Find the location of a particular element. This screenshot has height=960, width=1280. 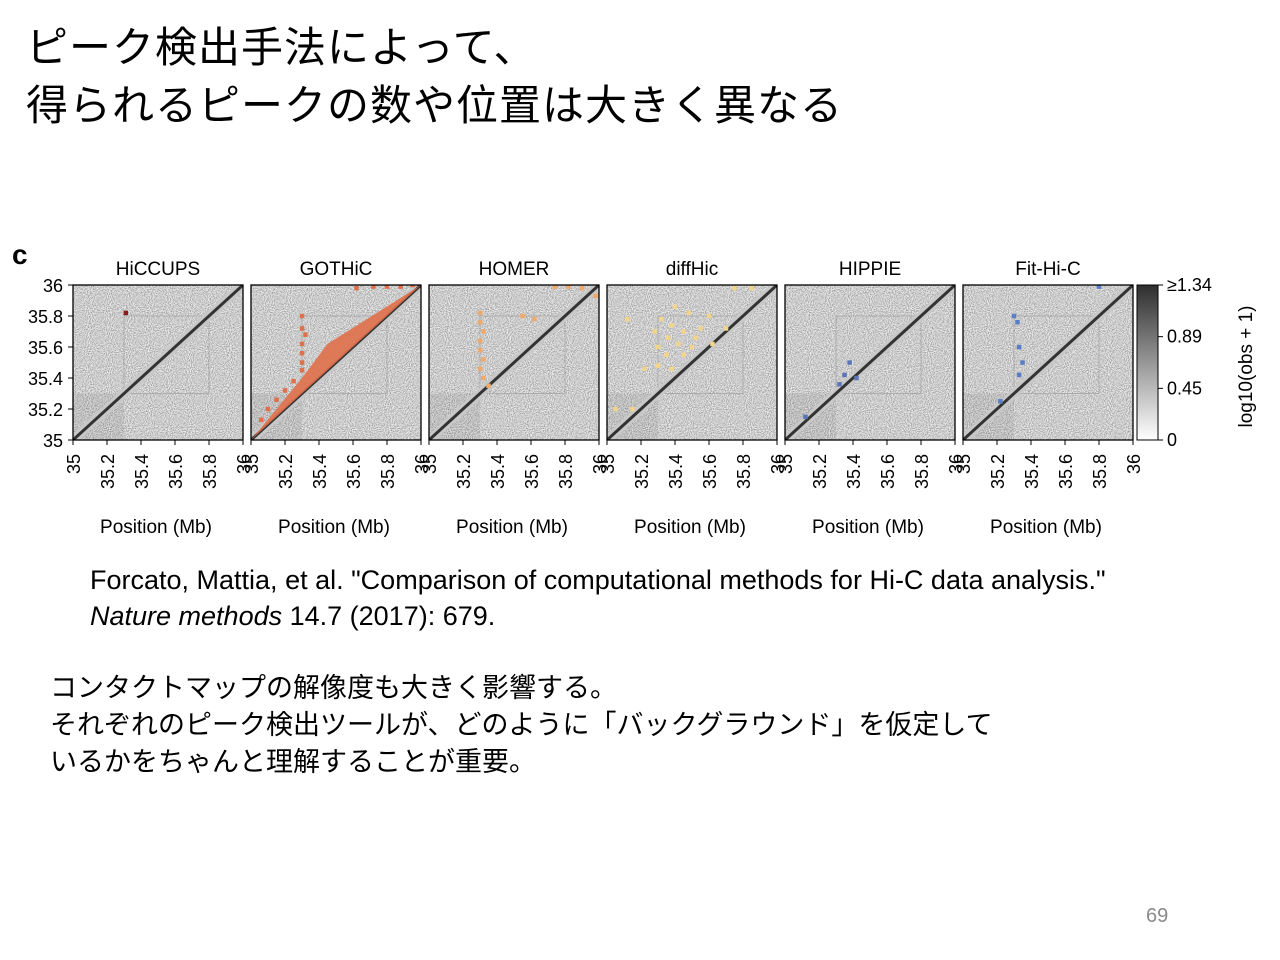

peak-band is located at coordinates (336, 362).